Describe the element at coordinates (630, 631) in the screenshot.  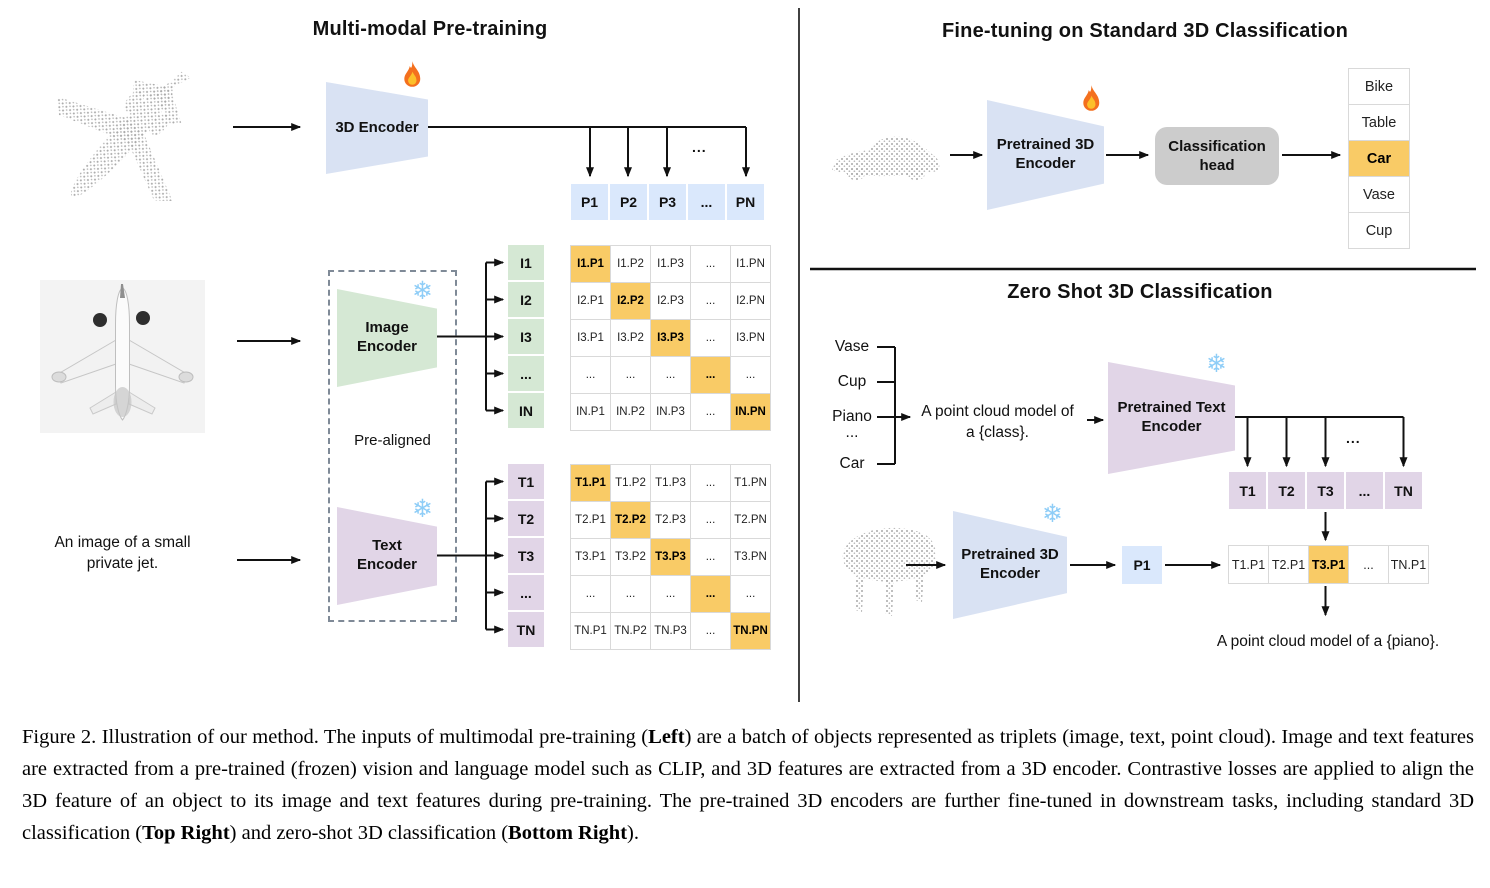
I see `matrix-cell: TN.P2` at that location.